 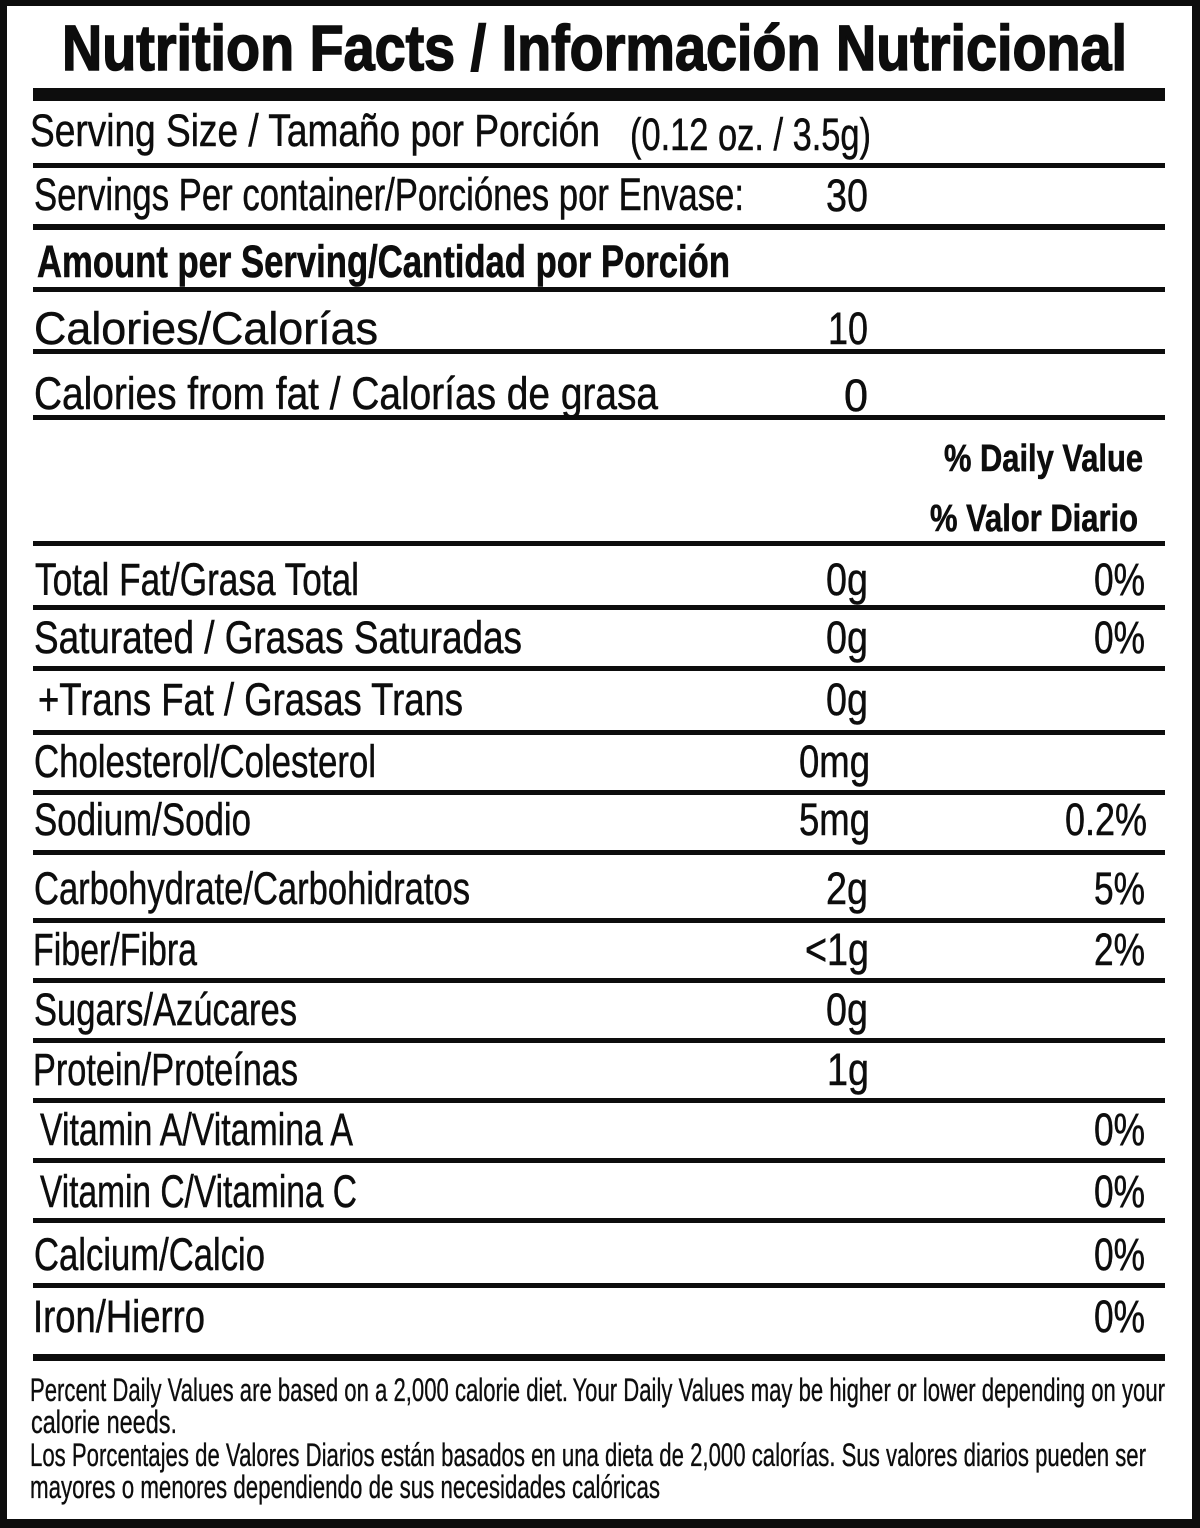 What do you see at coordinates (149, 1254) in the screenshot?
I see `svg-text: Calcium/Calcio` at bounding box center [149, 1254].